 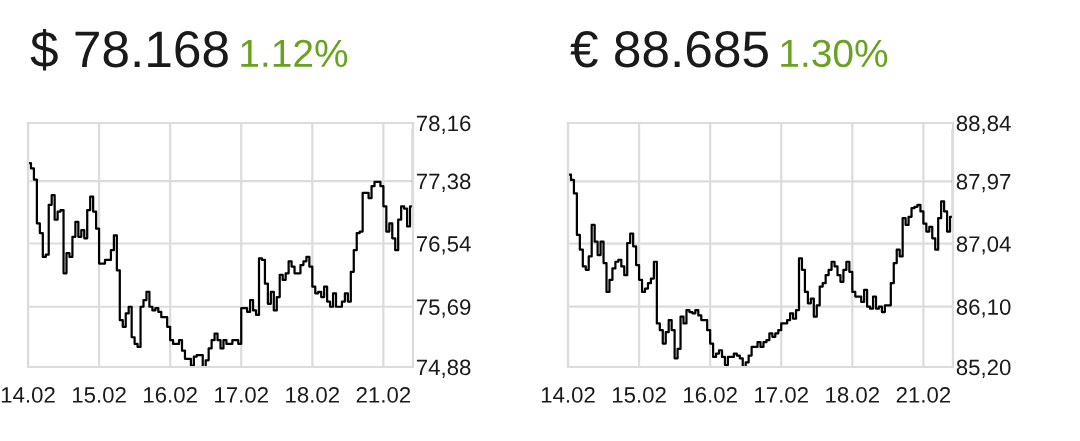 What do you see at coordinates (443, 182) in the screenshot?
I see `y-tick-label: 77,38` at bounding box center [443, 182].